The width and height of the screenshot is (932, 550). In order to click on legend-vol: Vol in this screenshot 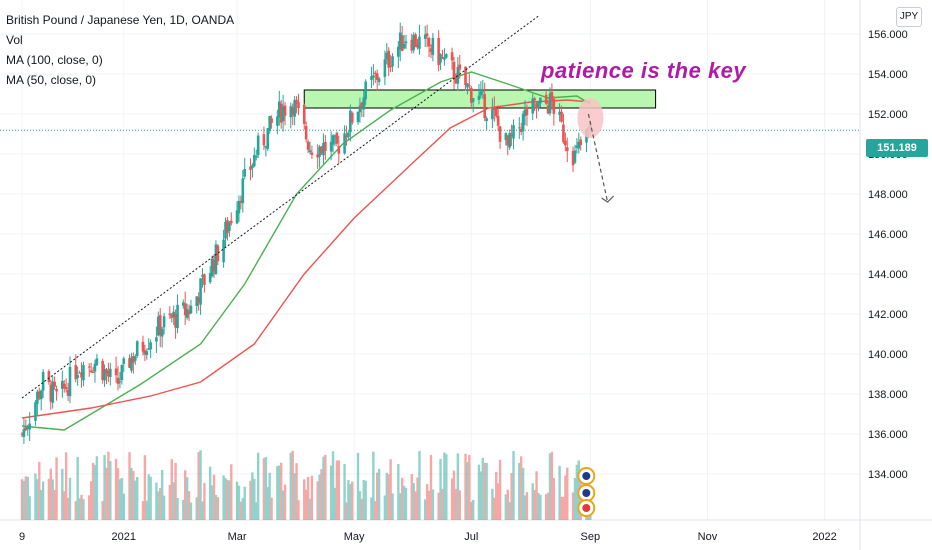, I will do `click(14, 40)`.